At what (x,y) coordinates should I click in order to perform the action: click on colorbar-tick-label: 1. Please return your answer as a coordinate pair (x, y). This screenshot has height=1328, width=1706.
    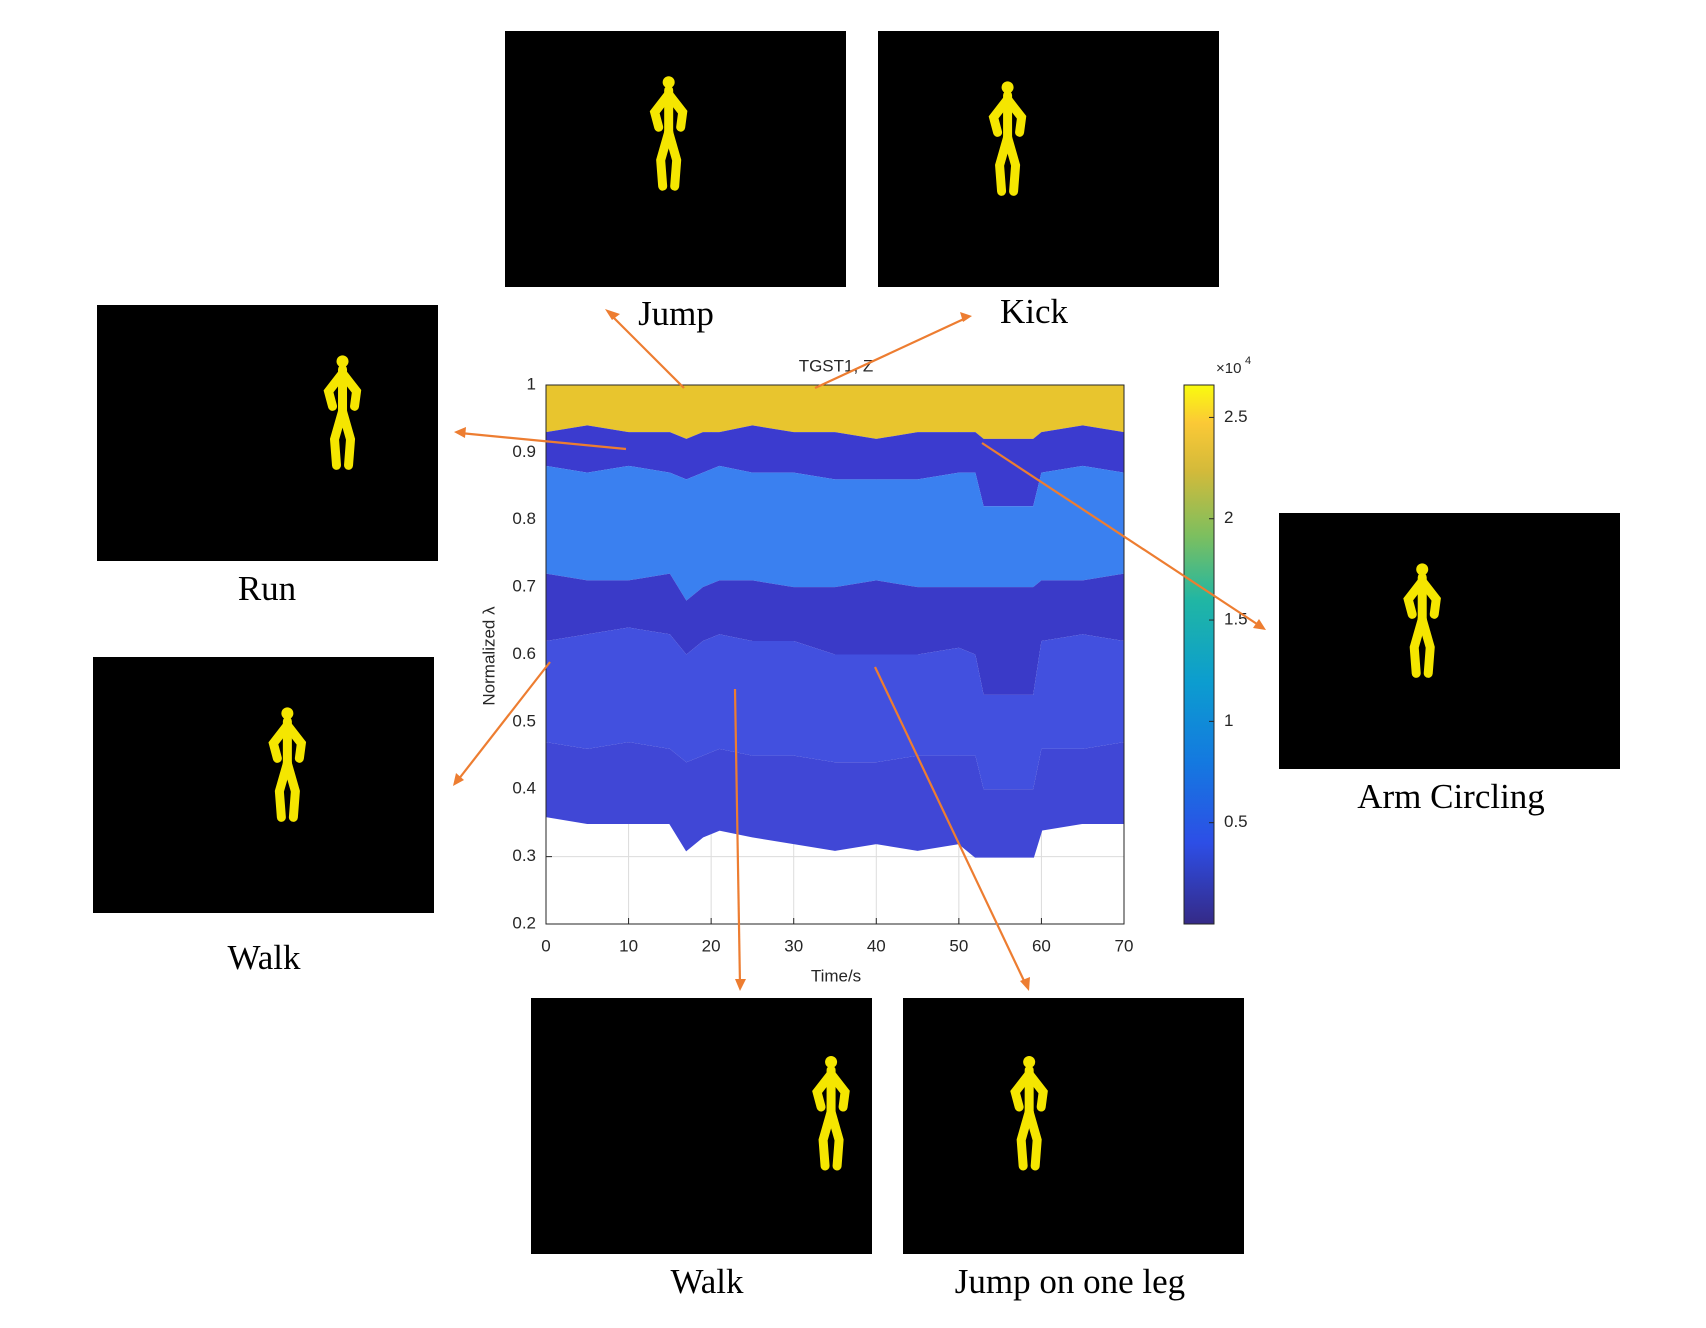
    Looking at the image, I should click on (1228, 720).